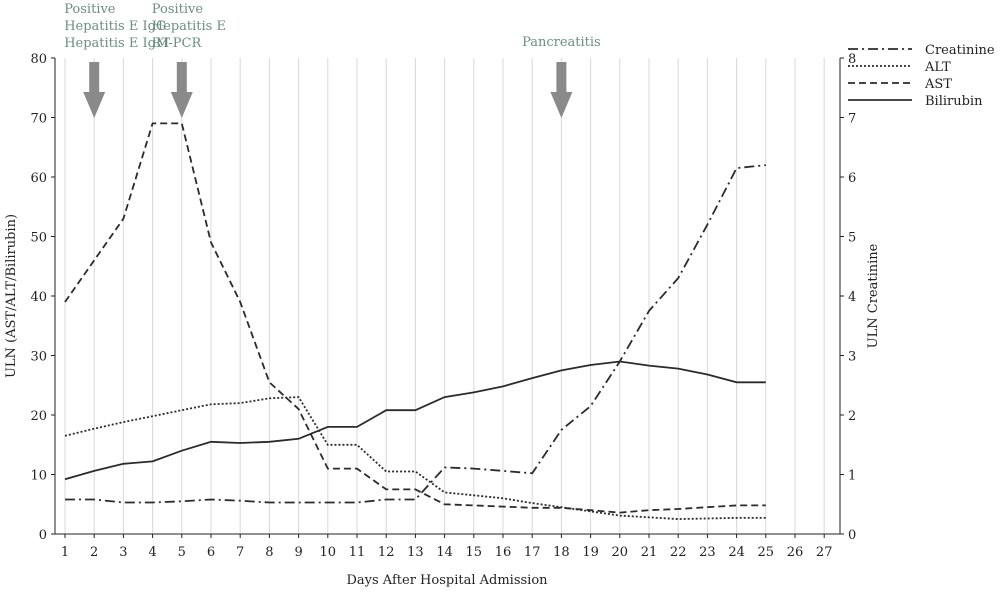 Image resolution: width=1000 pixels, height=593 pixels. What do you see at coordinates (954, 101) in the screenshot?
I see `legend-label: Bilirubin` at bounding box center [954, 101].